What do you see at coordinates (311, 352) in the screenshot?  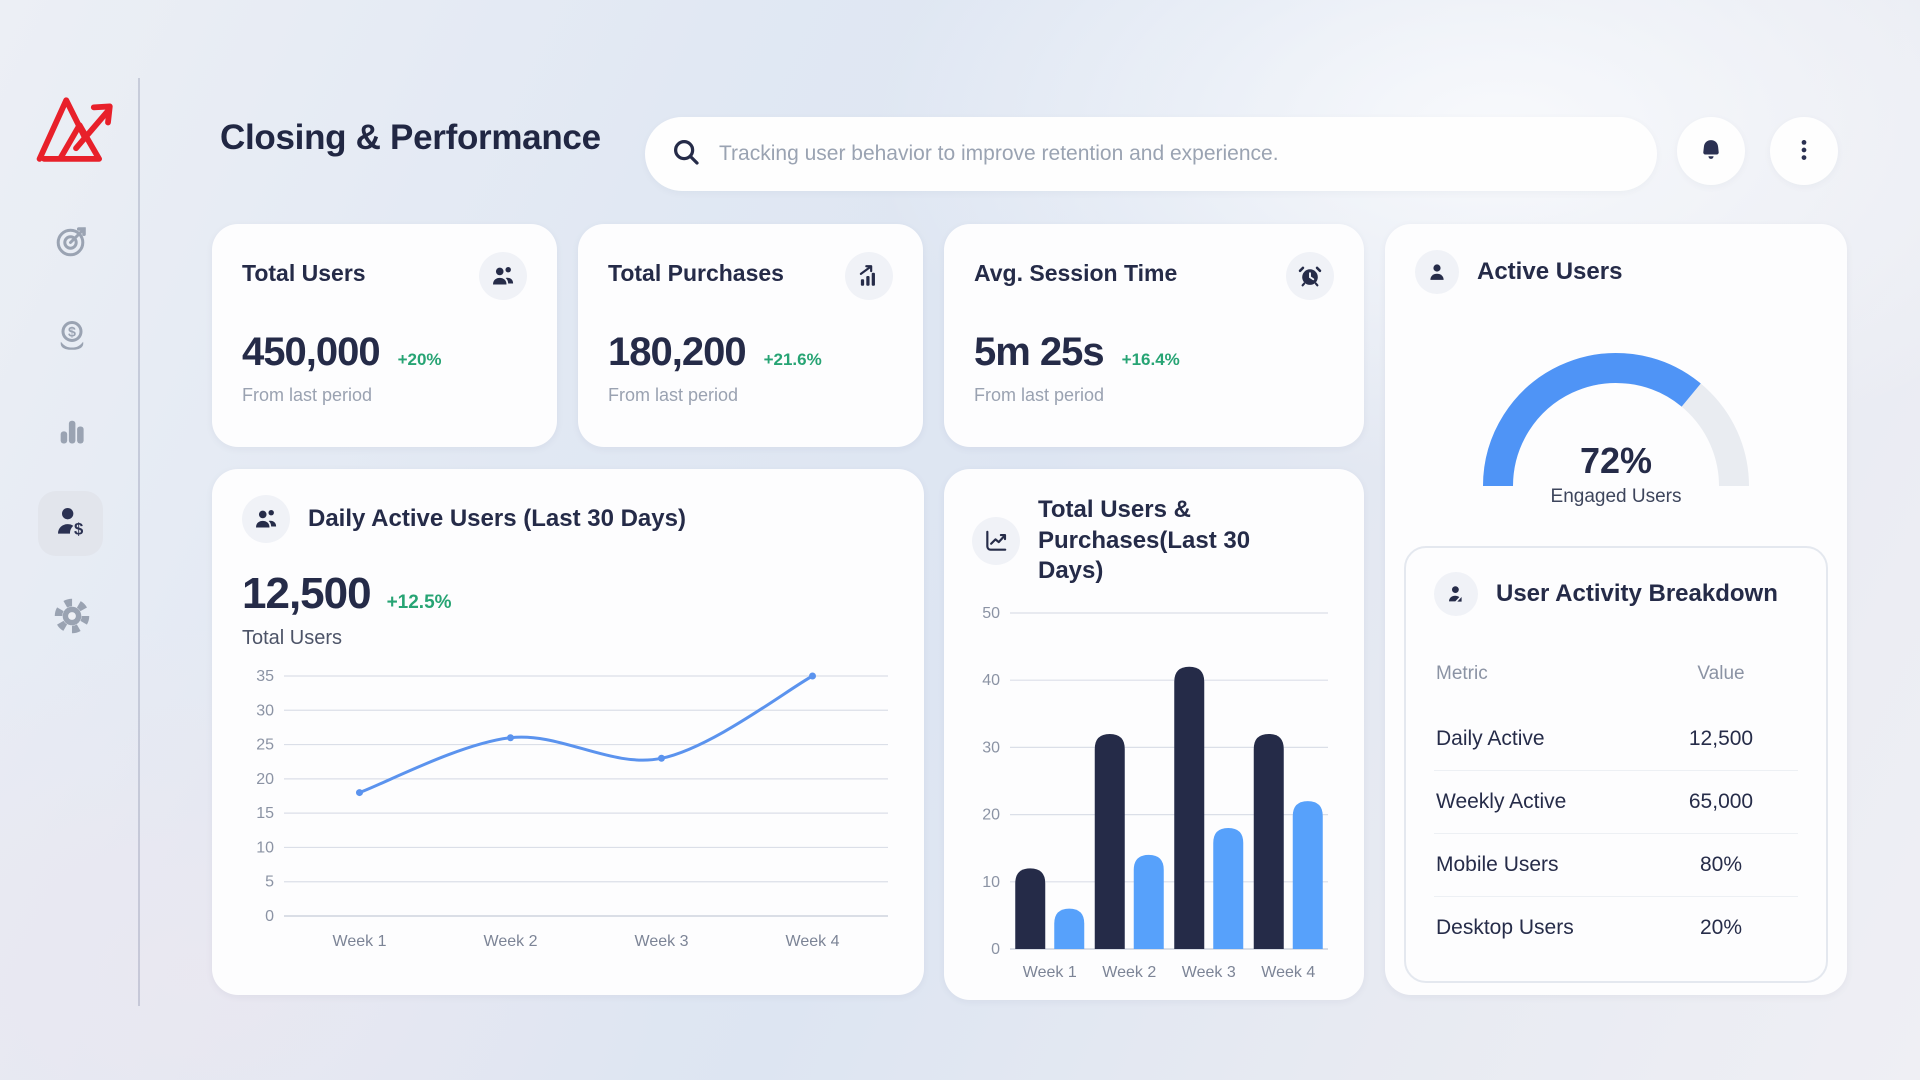 I see `stat-value: 450,000` at bounding box center [311, 352].